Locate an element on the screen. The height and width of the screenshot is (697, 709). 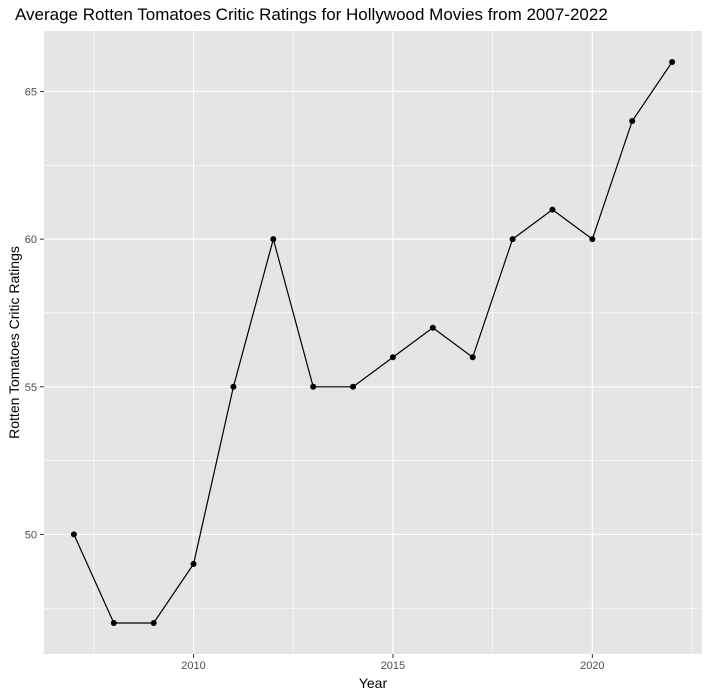
y-axis-title: Rotten Tomatoes Critic Ratings is located at coordinates (14, 342).